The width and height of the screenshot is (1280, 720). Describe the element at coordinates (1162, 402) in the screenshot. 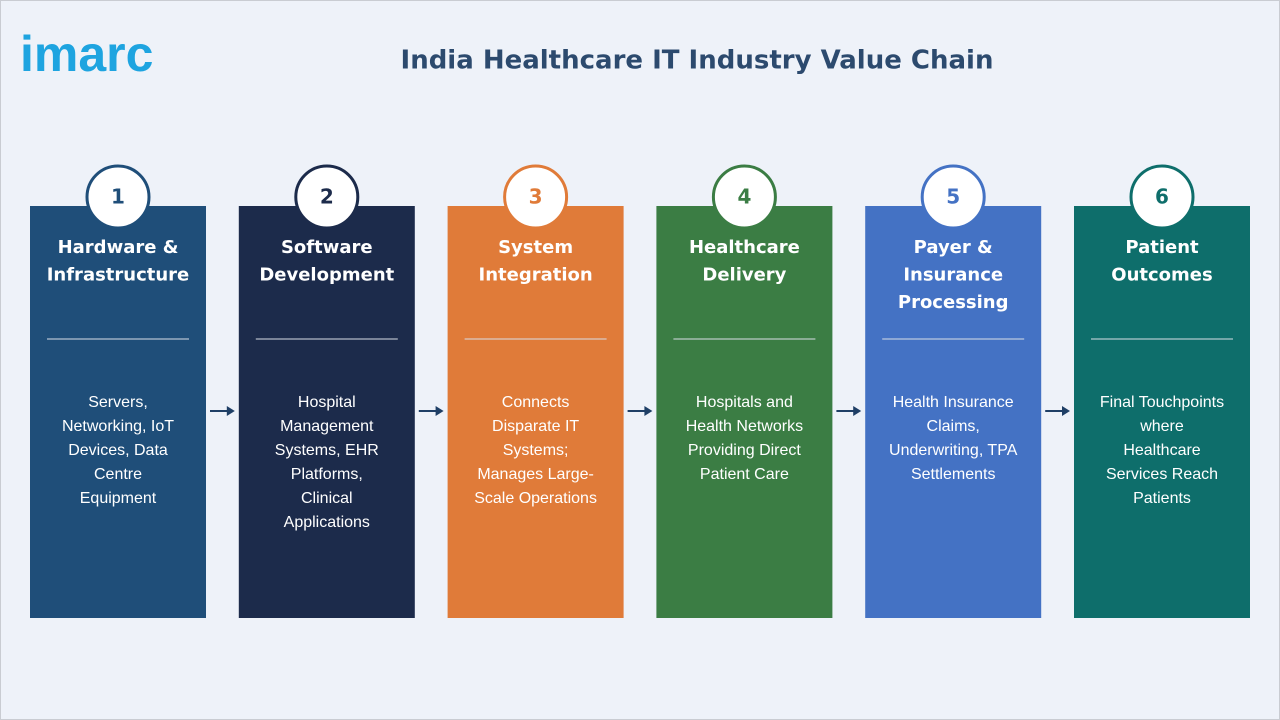

I see `stage-description: Final Touchpoints` at that location.